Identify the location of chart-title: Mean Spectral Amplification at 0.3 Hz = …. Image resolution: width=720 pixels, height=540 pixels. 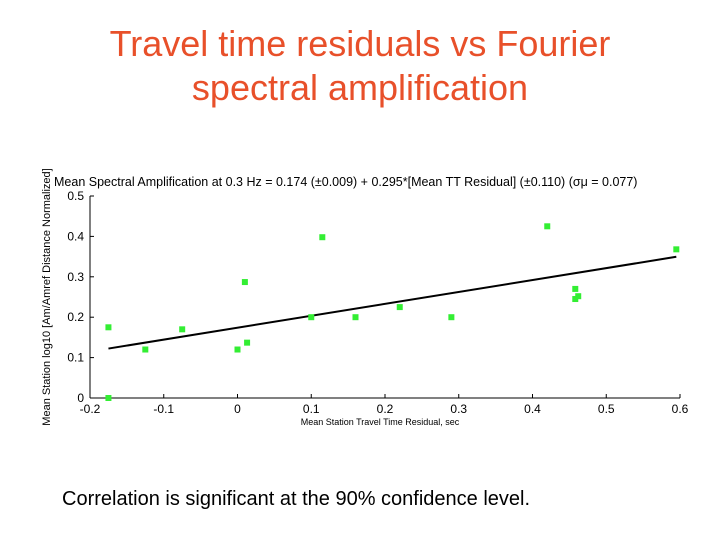
(345, 182).